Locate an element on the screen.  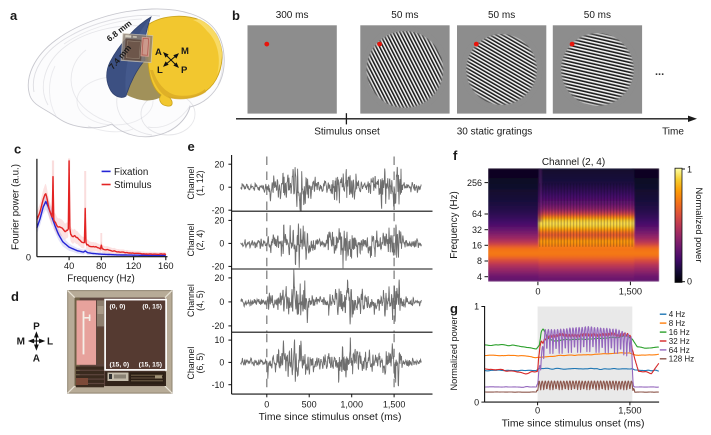
svg-text: c is located at coordinates (17, 149).